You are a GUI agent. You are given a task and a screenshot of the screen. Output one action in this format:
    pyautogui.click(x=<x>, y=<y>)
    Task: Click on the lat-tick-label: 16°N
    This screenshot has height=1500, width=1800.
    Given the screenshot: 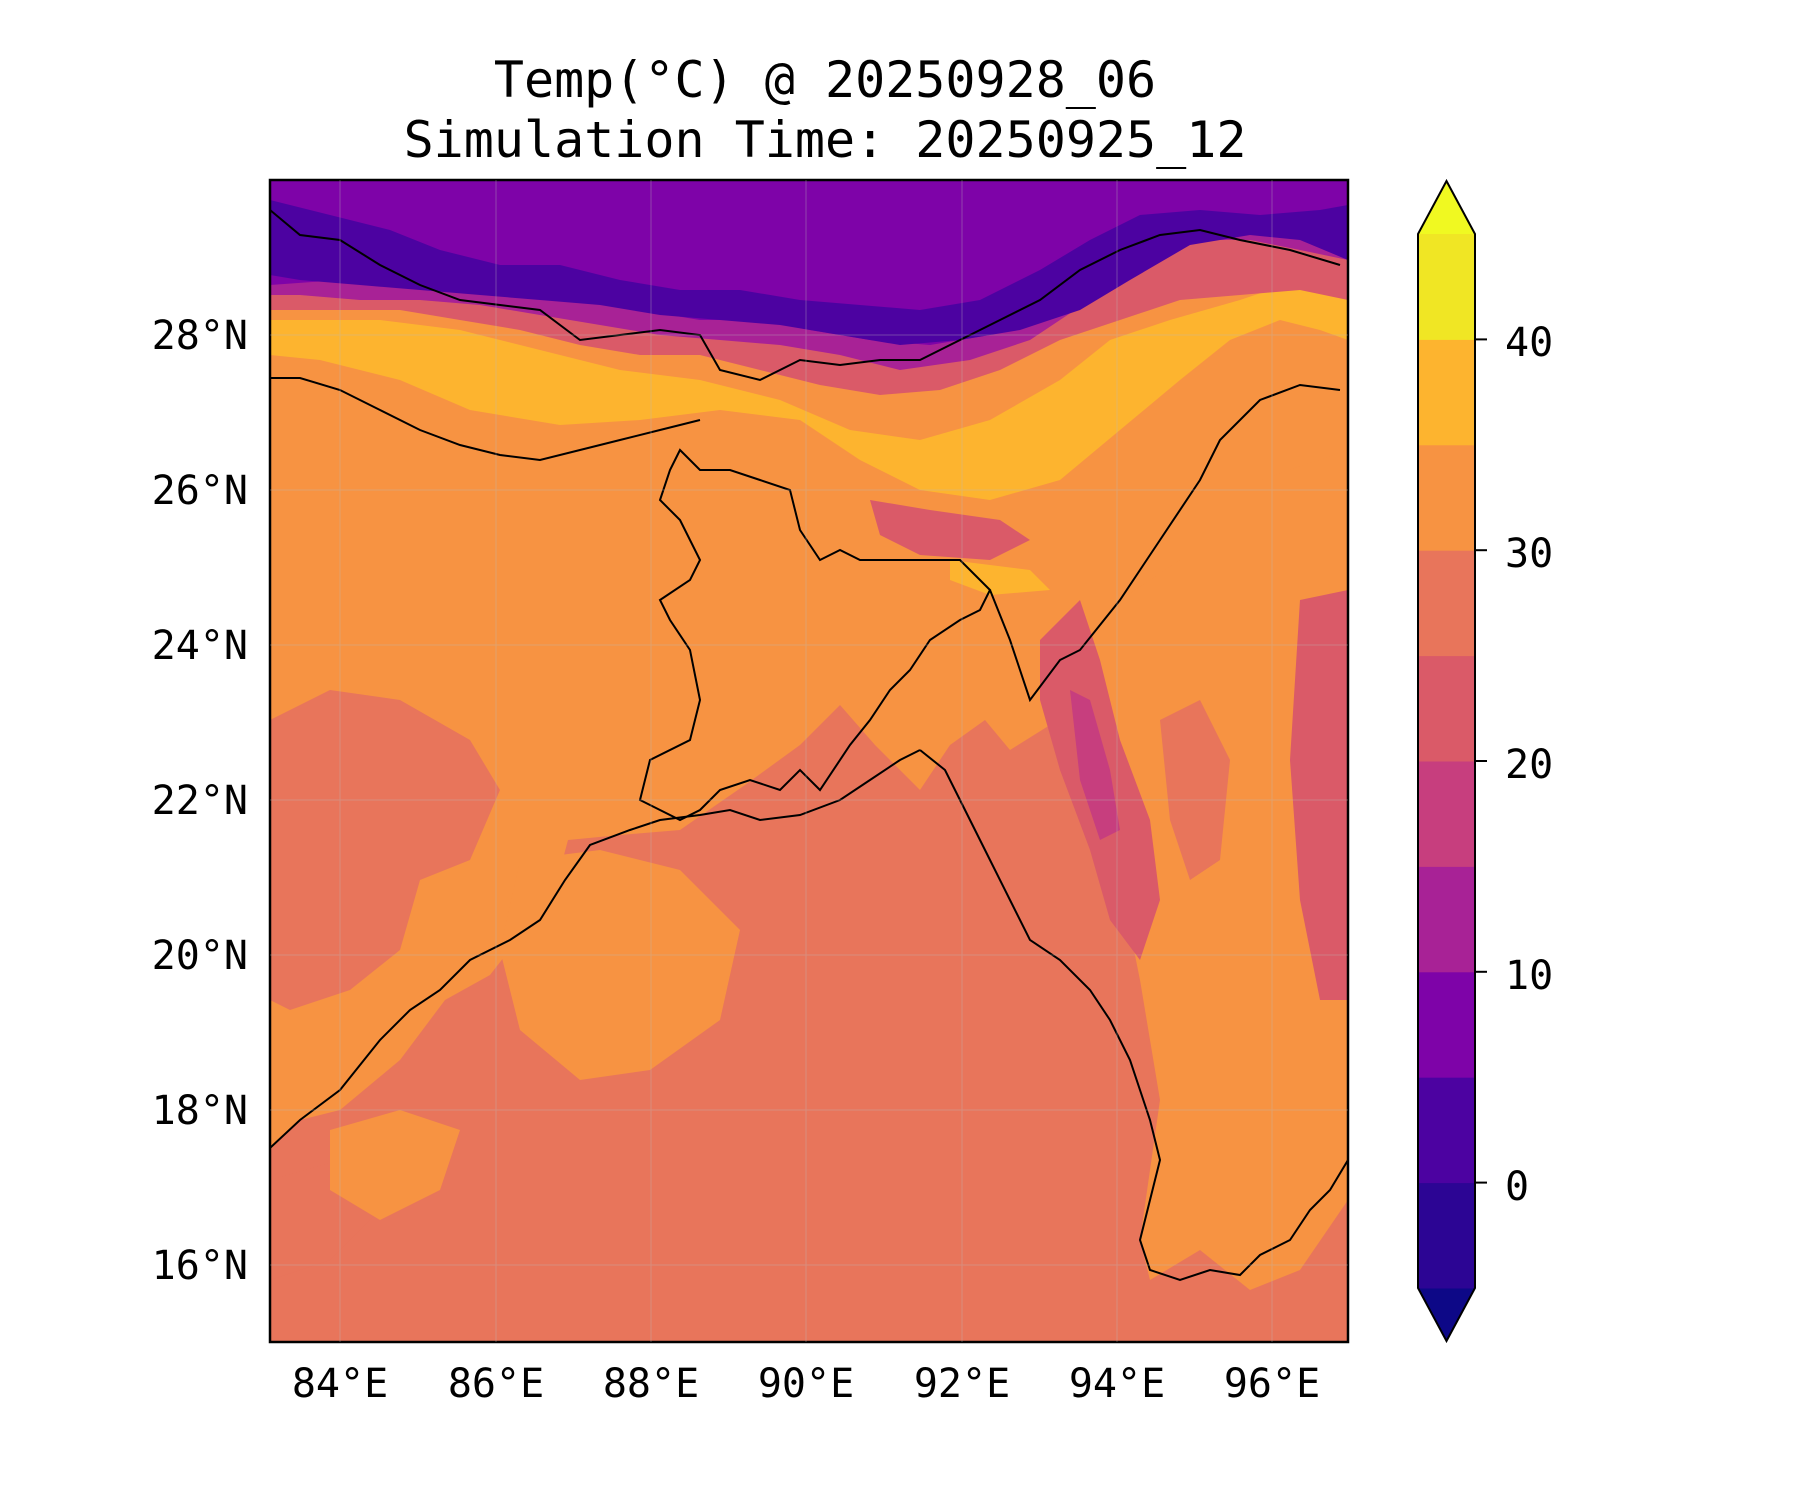 What is the action you would take?
    pyautogui.click(x=200, y=1266)
    